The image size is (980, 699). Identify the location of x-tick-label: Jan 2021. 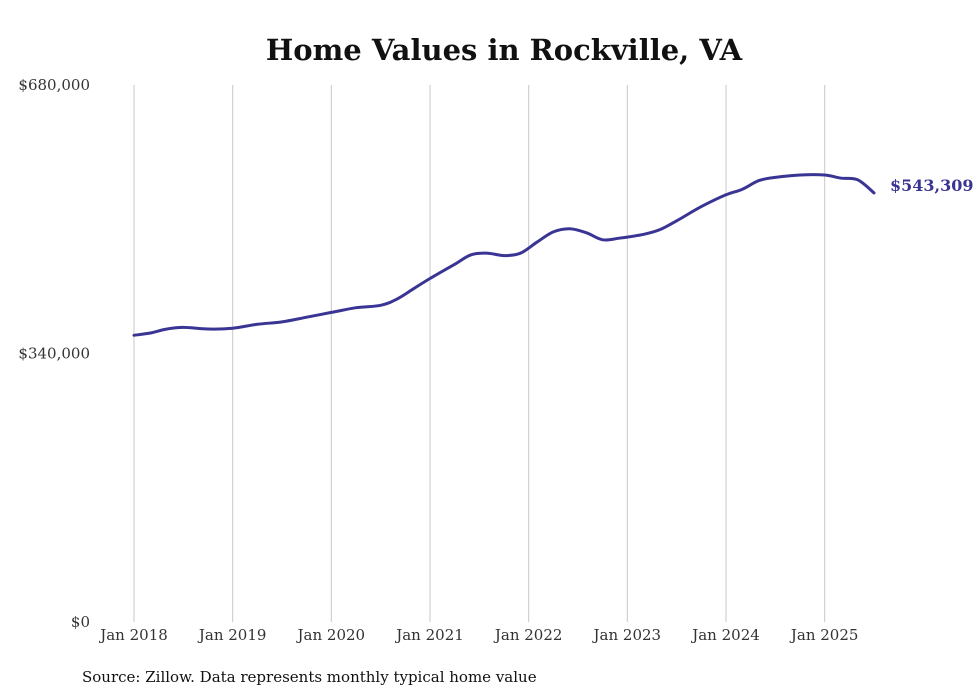
(429, 635).